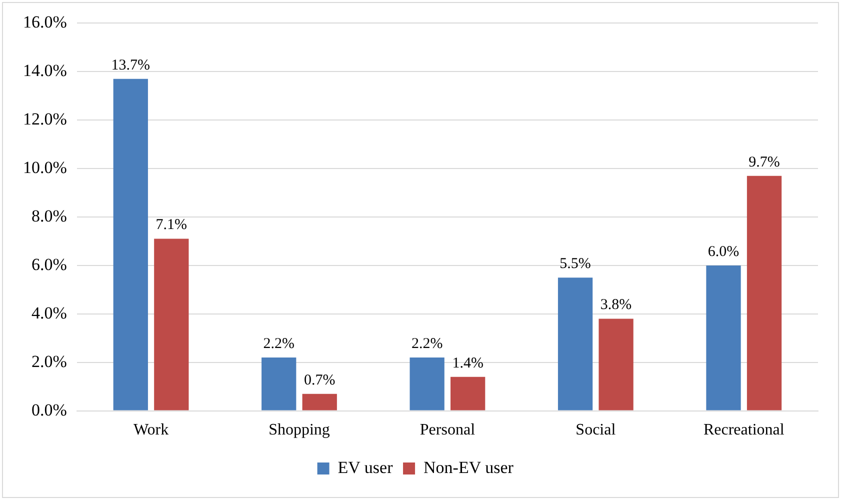 The image size is (841, 500). What do you see at coordinates (151, 430) in the screenshot?
I see `x-tick-label: Work` at bounding box center [151, 430].